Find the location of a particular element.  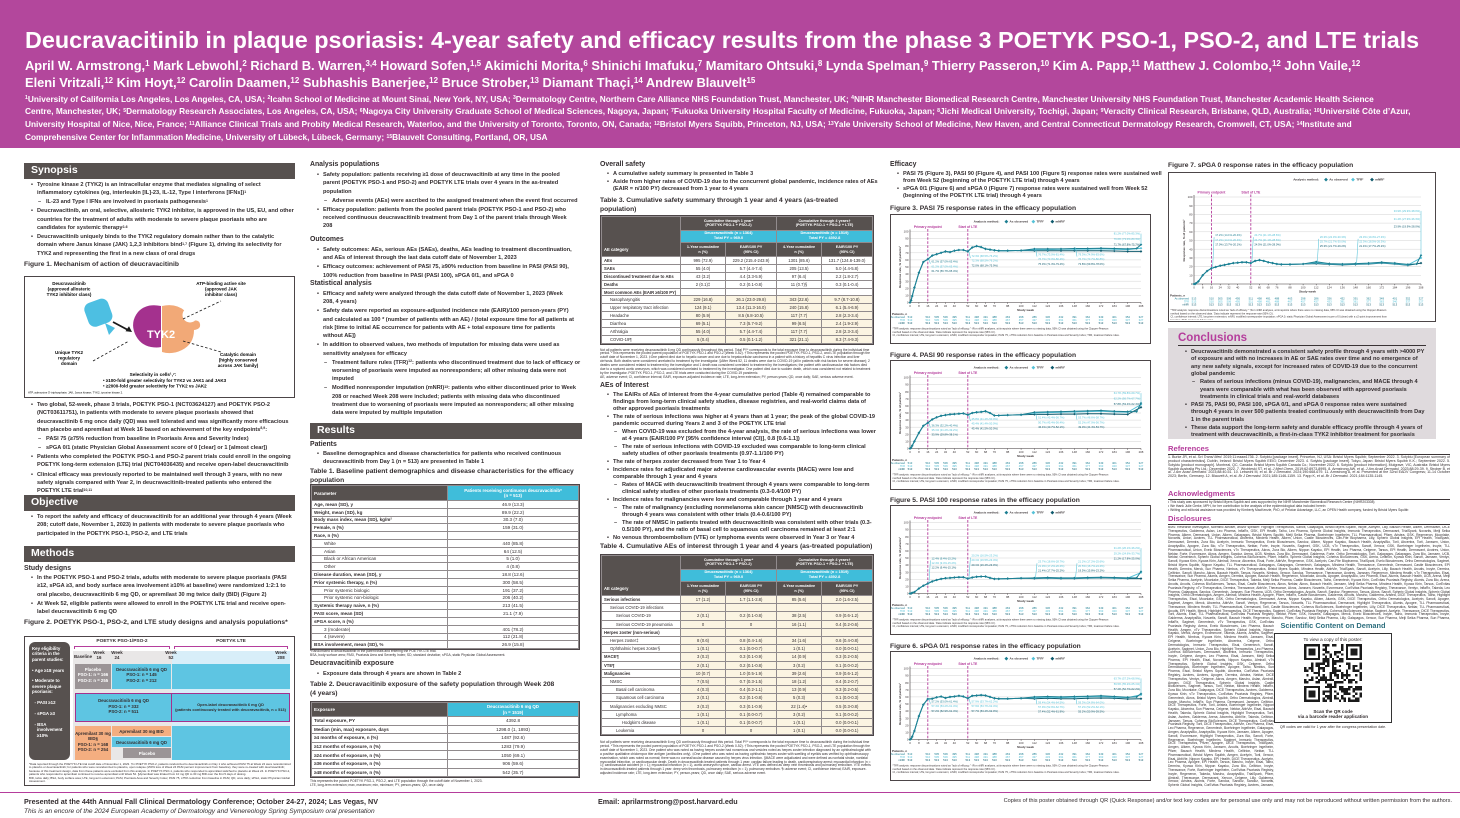

svg-text: 17.0% (13.7%-20.1%) is located at coordinates (1228, 244).